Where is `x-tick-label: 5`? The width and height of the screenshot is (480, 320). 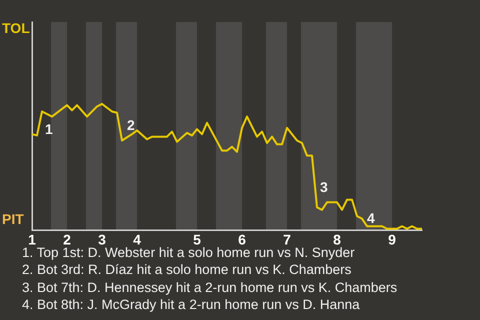 x-tick-label: 5 is located at coordinates (197, 239).